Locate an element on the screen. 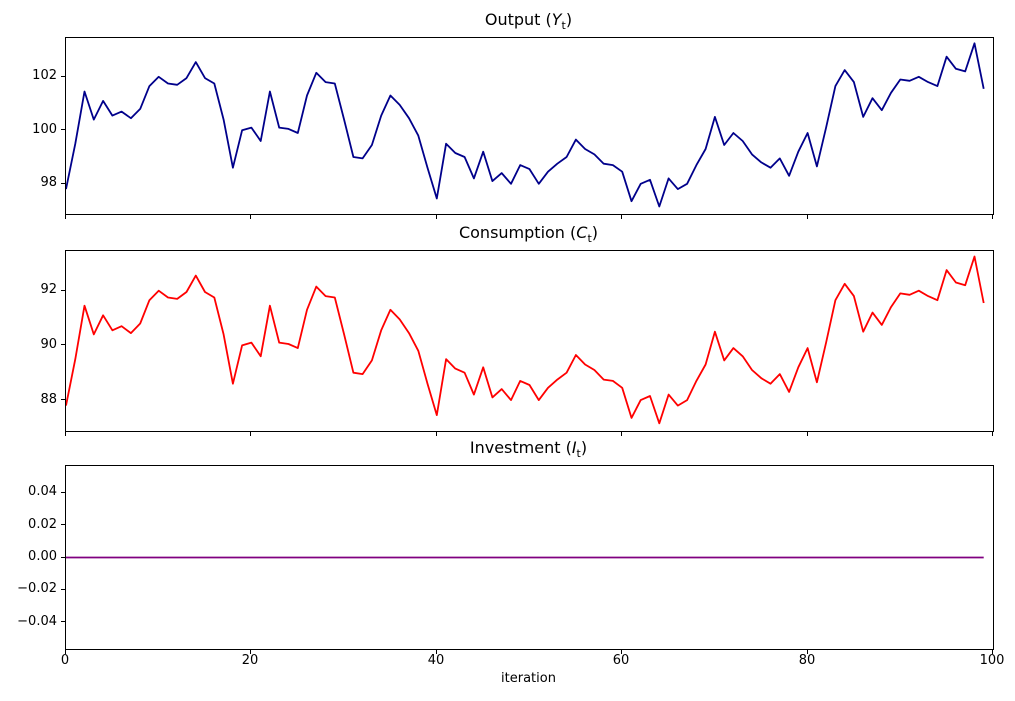  investment-ytick-label-3: 0.02 is located at coordinates (42, 524).